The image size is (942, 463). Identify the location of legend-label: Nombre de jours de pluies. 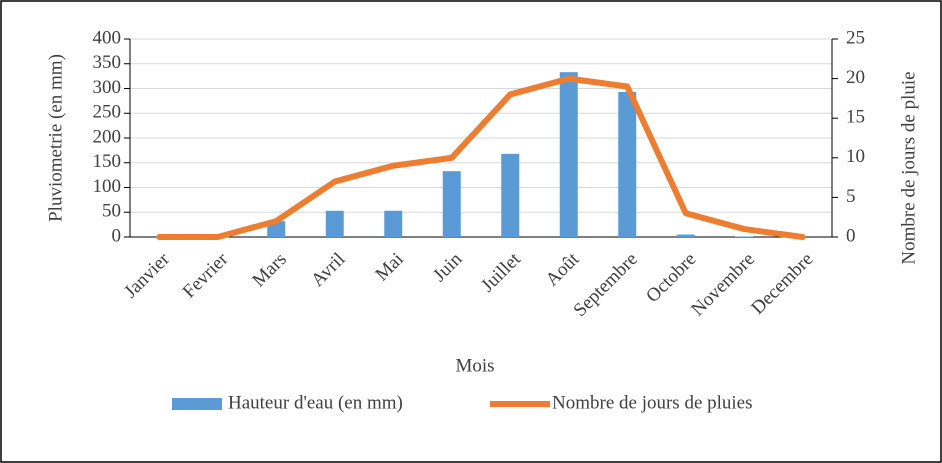
(652, 402).